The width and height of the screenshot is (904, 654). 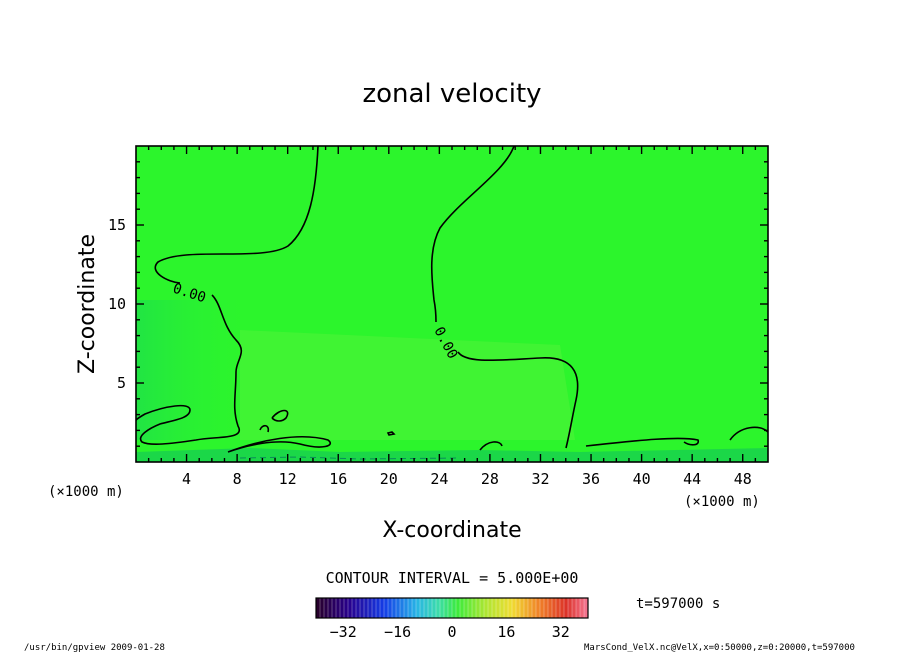 What do you see at coordinates (722, 502) in the screenshot?
I see `x-axis-unit-right: (×1000 m)` at bounding box center [722, 502].